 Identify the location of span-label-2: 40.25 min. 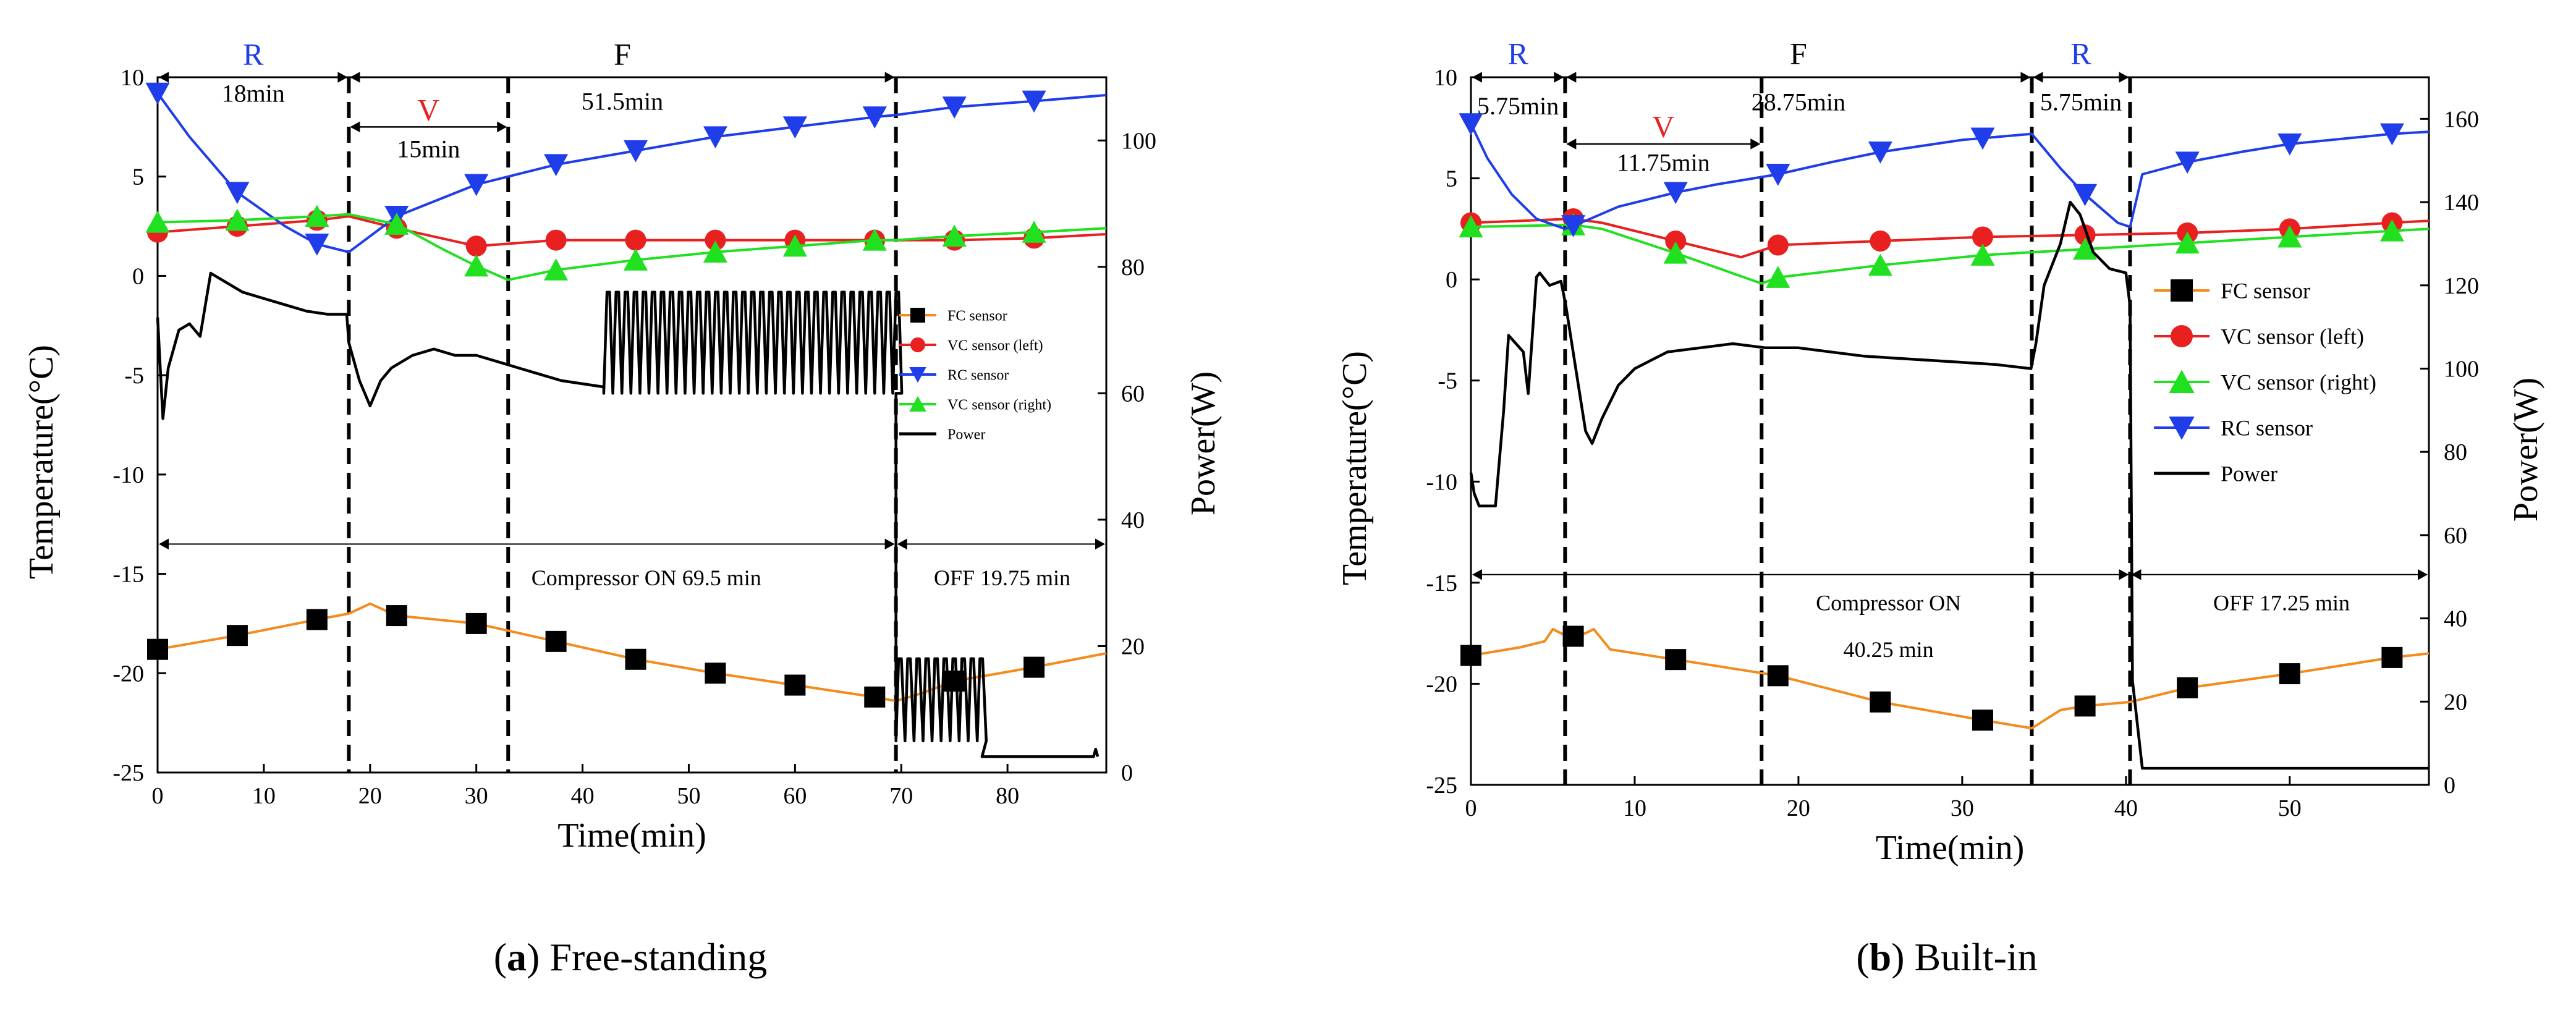
(1889, 649).